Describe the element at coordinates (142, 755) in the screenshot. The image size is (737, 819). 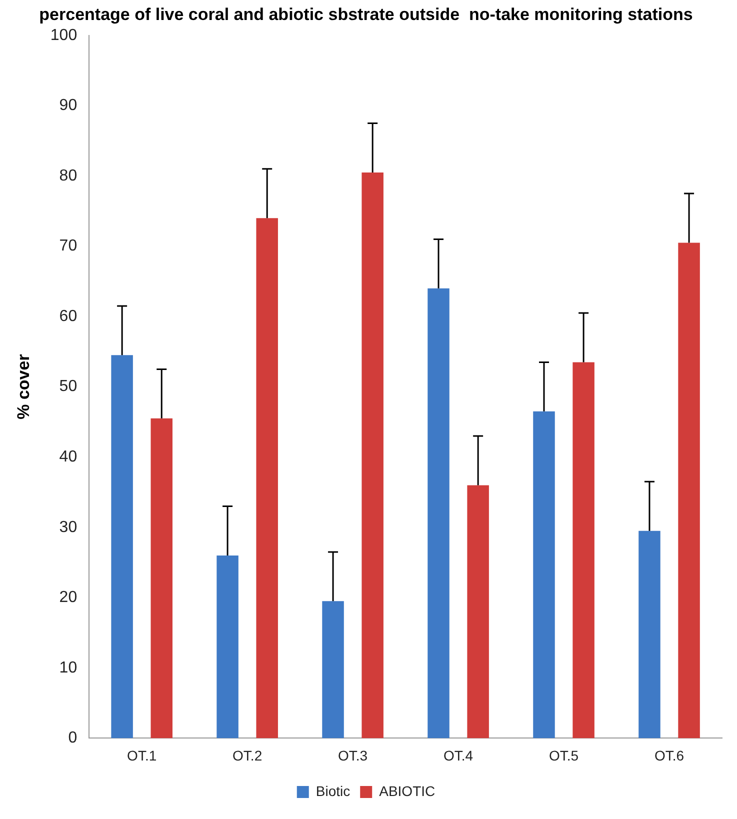
I see `x-tick-label: OT.1` at that location.